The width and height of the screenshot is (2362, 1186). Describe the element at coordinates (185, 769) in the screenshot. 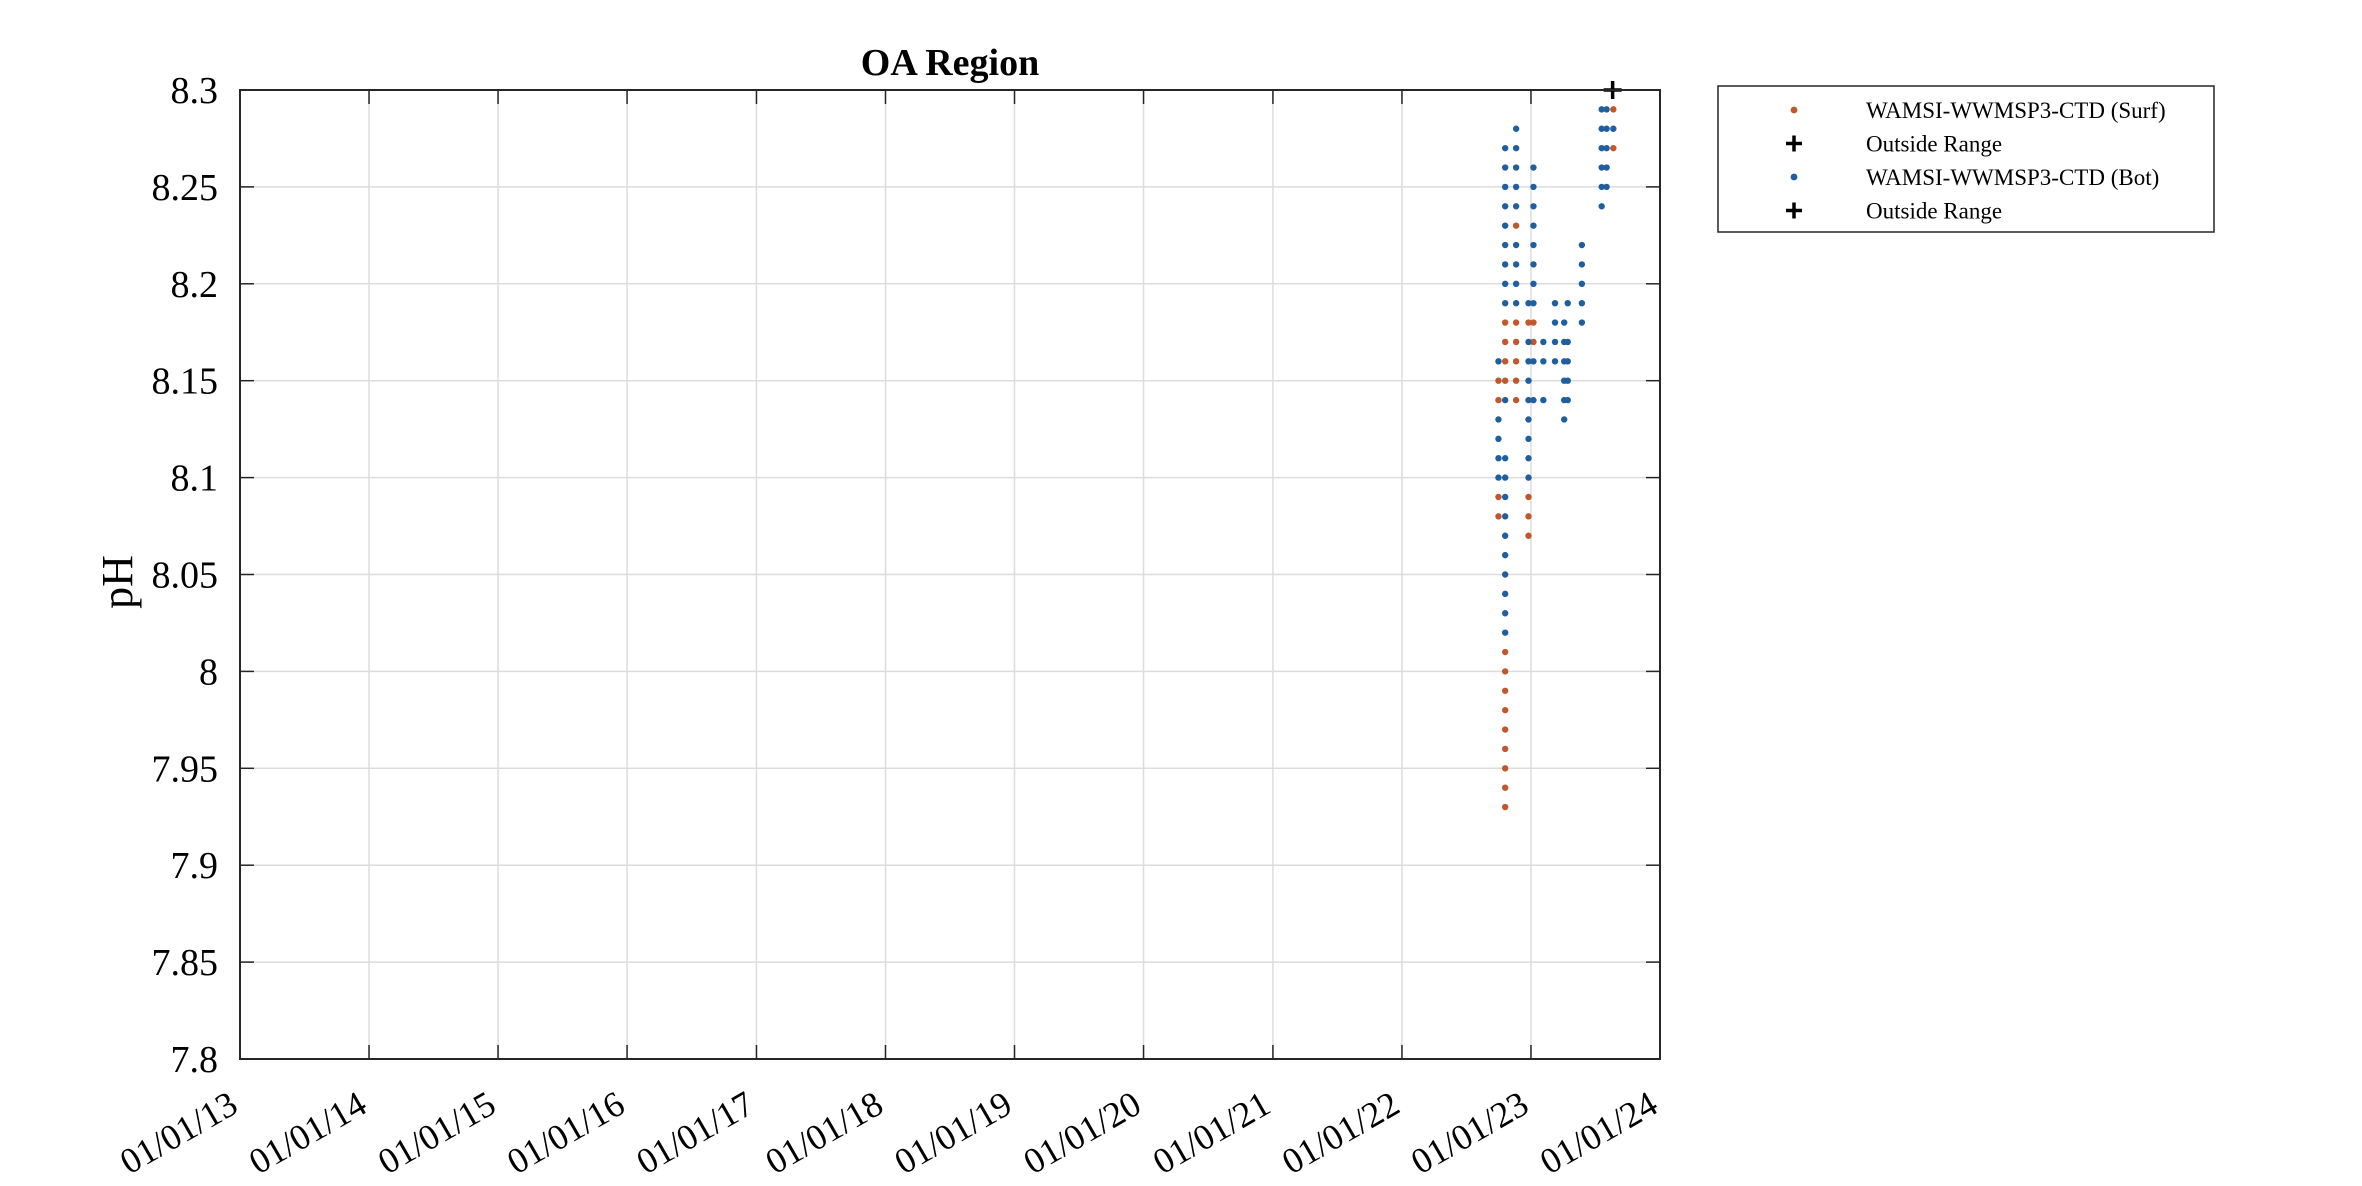

I see `y-tick-label: 7.95` at that location.